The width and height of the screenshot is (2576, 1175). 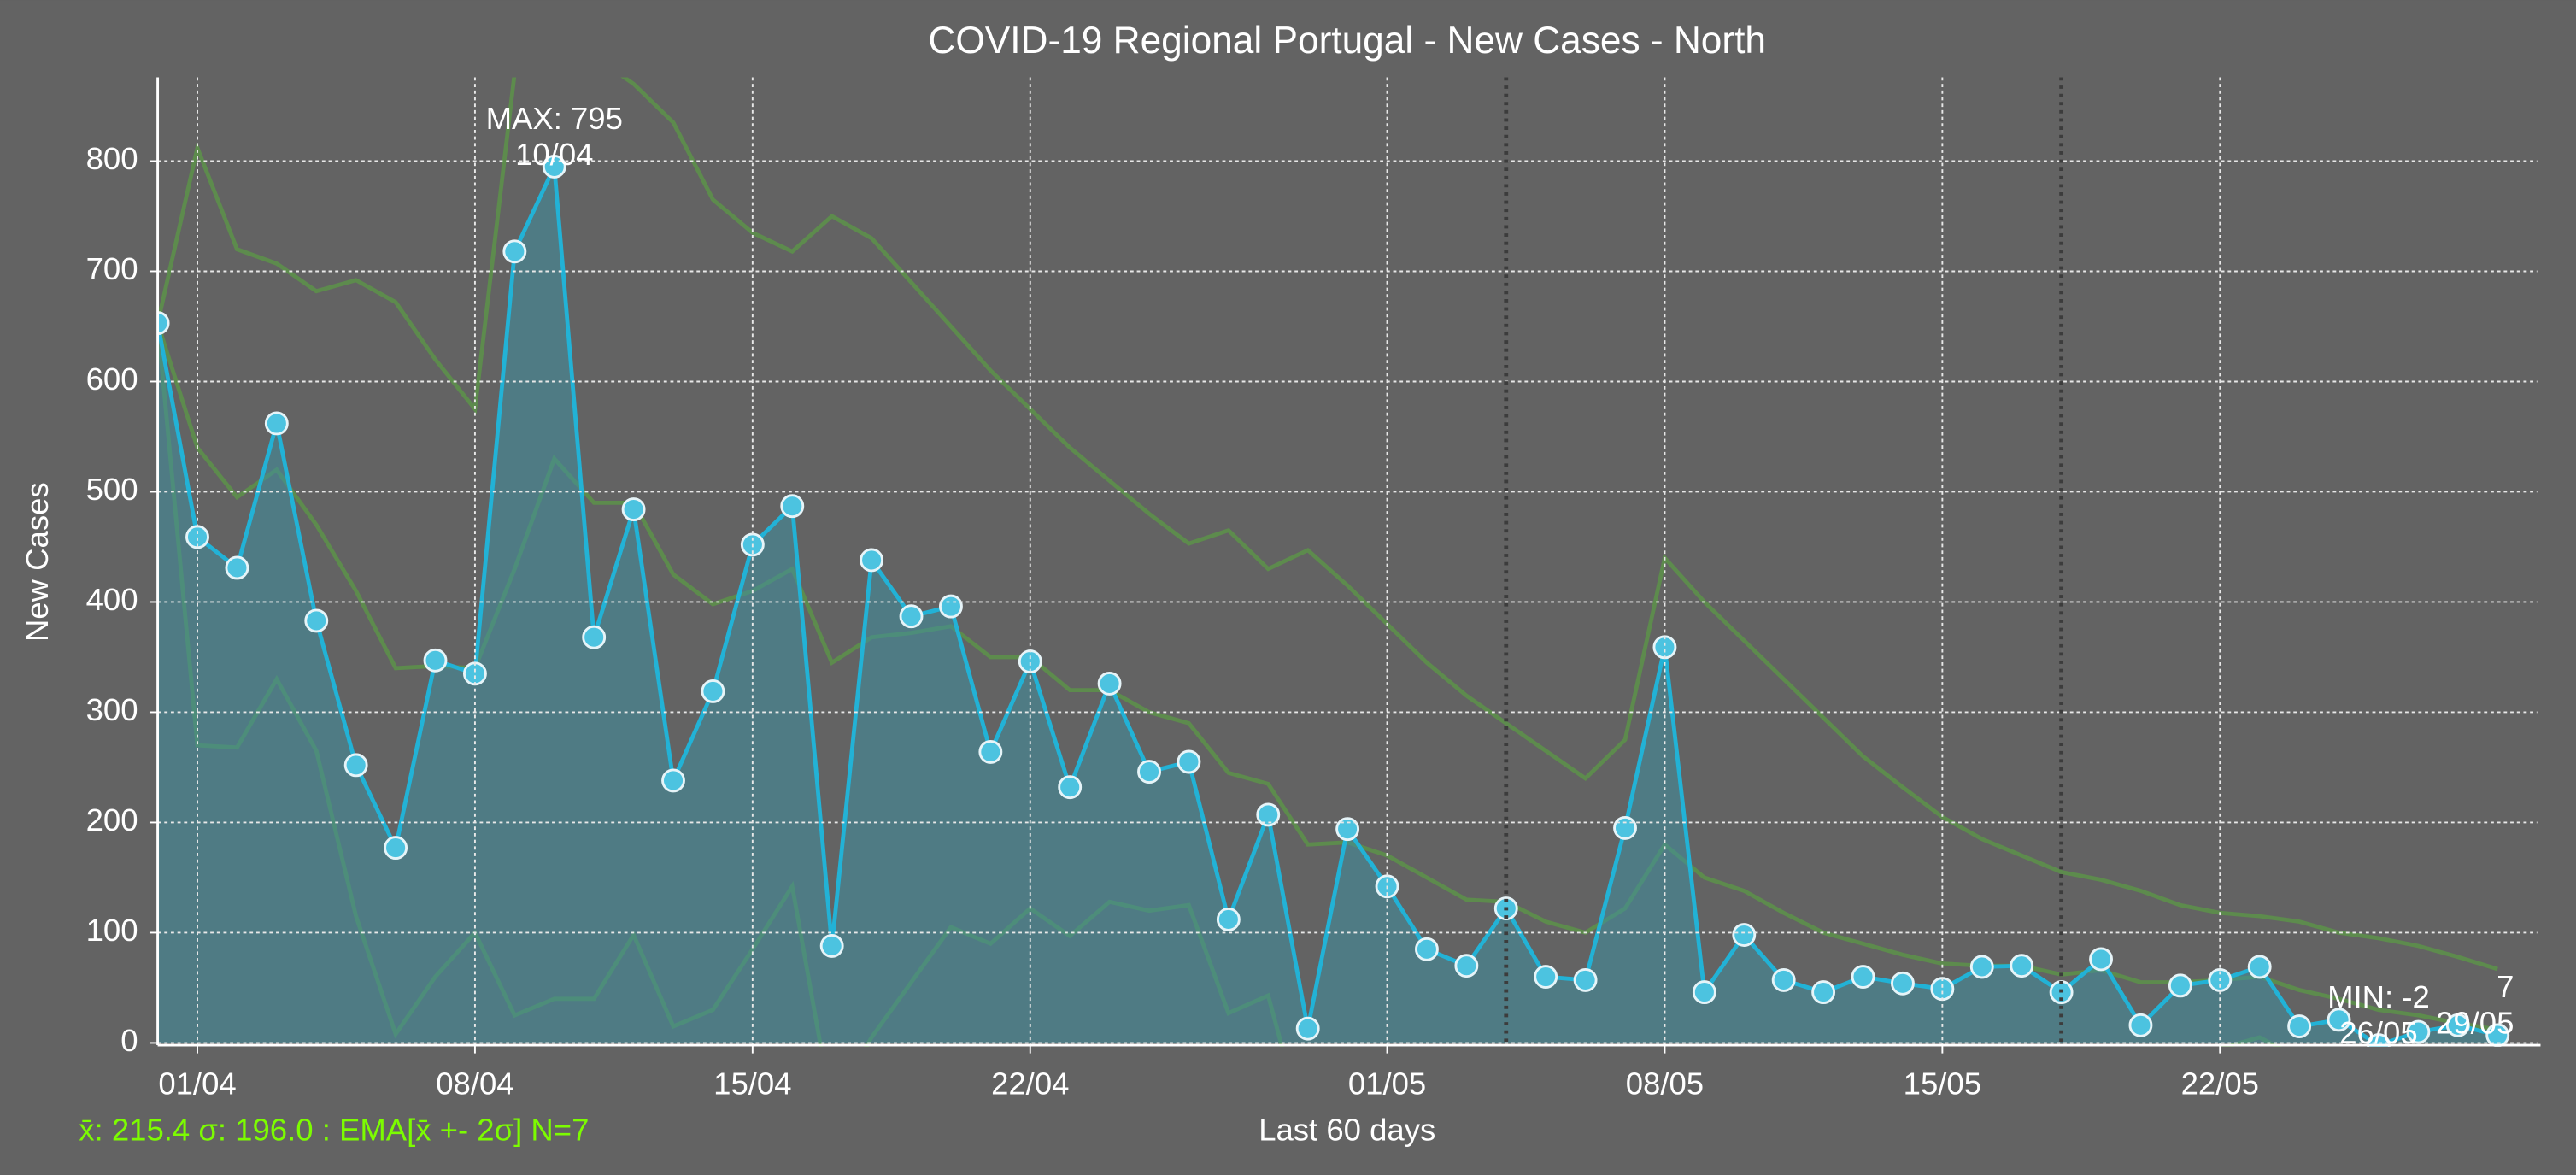 I want to click on annotation-date: 10/04, so click(x=554, y=154).